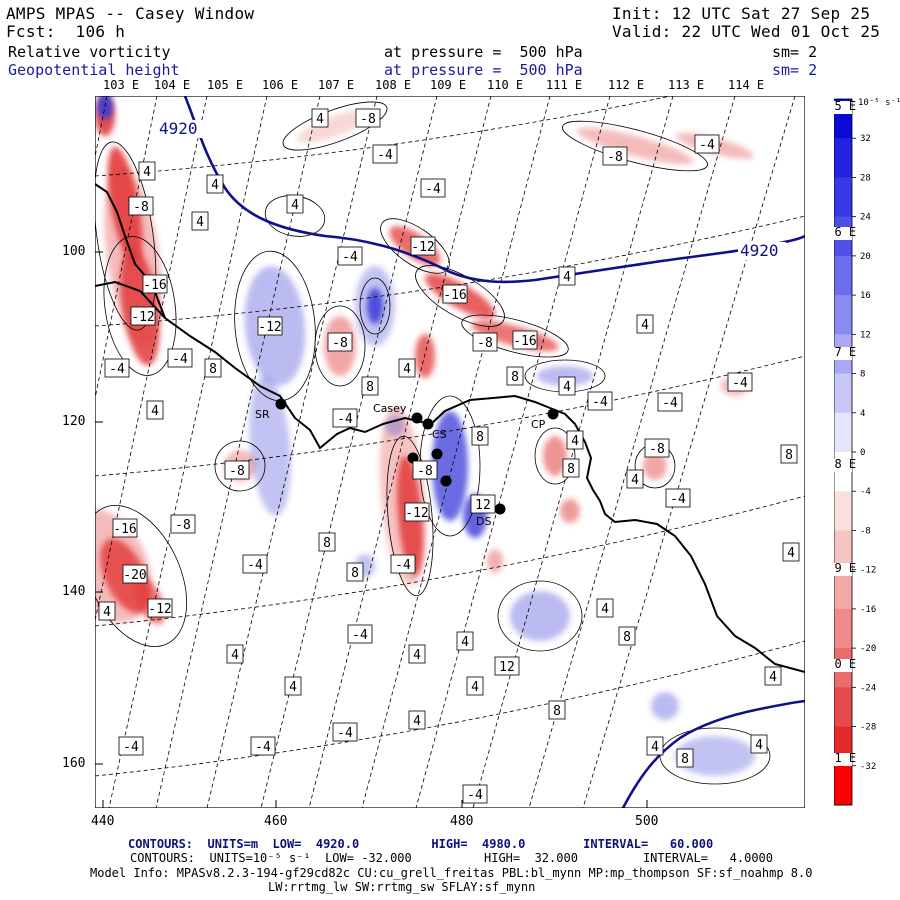 Image resolution: width=900 pixels, height=900 pixels. I want to click on init-time: Init: 12 UTC Sat 27 Sep 25, so click(741, 13).